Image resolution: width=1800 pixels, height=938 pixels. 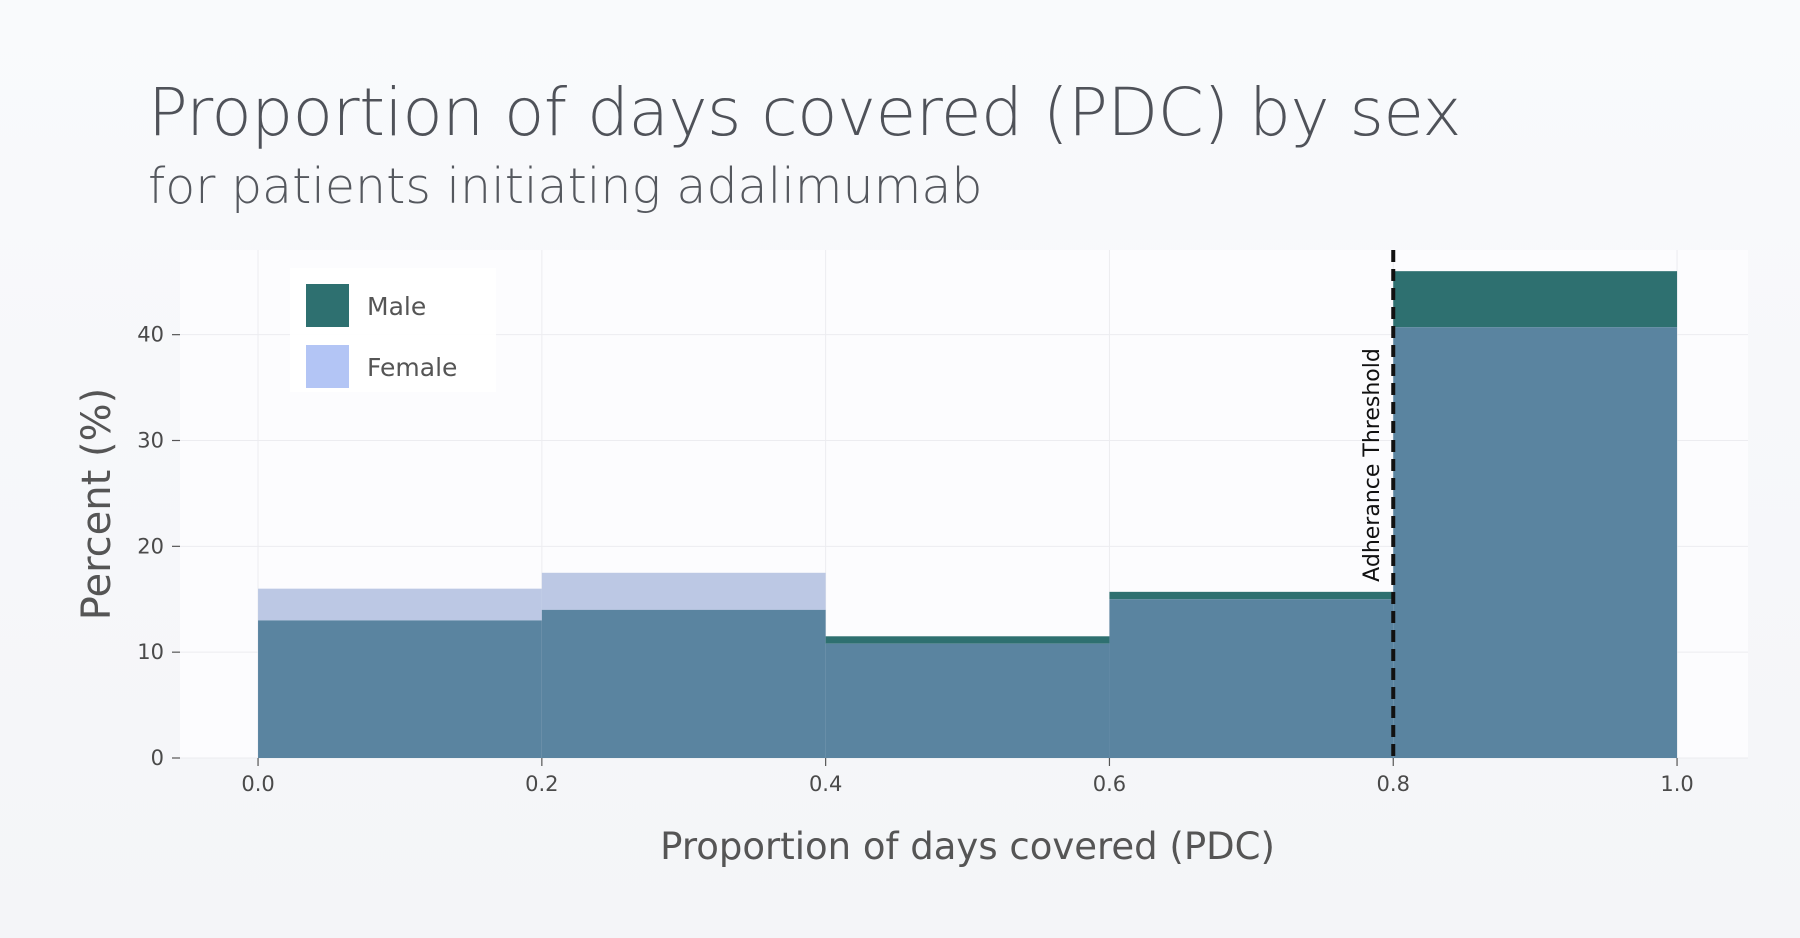 What do you see at coordinates (967, 846) in the screenshot?
I see `x-axis-label: Proportion of days covered (PDC)` at bounding box center [967, 846].